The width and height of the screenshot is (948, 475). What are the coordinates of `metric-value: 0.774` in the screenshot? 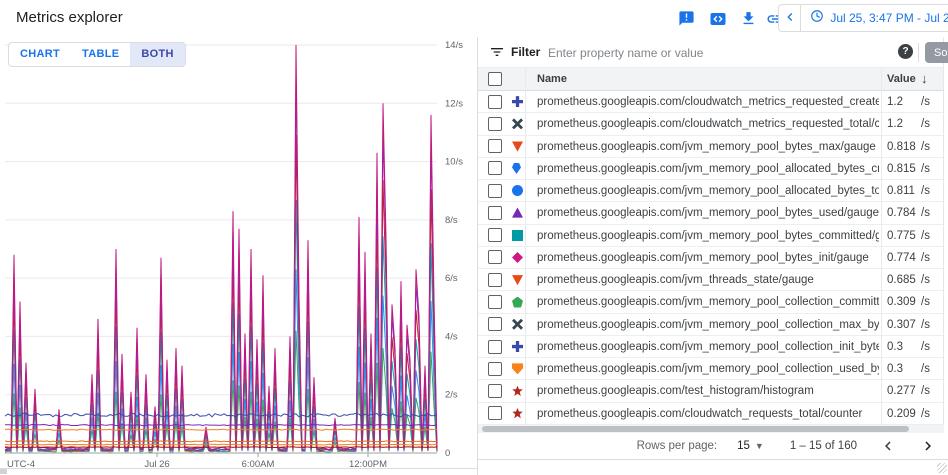 It's located at (901, 257).